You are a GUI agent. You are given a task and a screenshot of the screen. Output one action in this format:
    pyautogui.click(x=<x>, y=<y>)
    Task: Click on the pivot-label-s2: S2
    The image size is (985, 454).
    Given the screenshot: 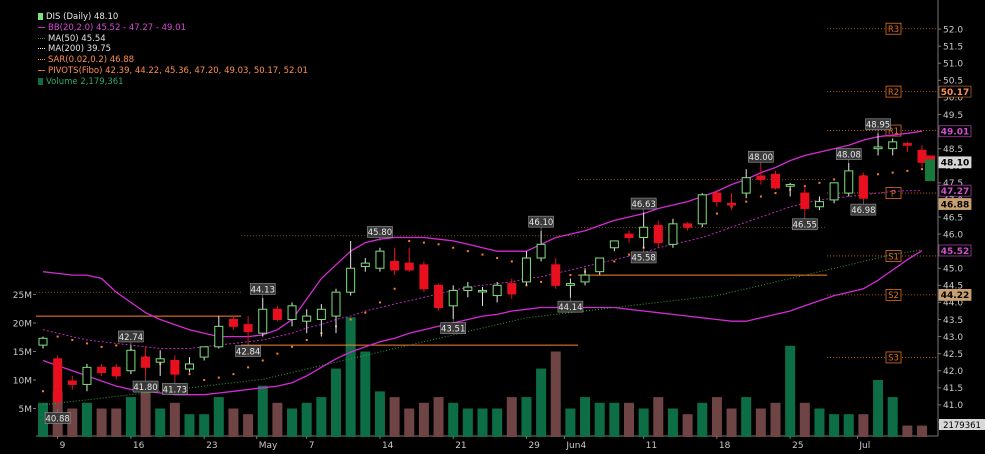 What is the action you would take?
    pyautogui.click(x=893, y=296)
    